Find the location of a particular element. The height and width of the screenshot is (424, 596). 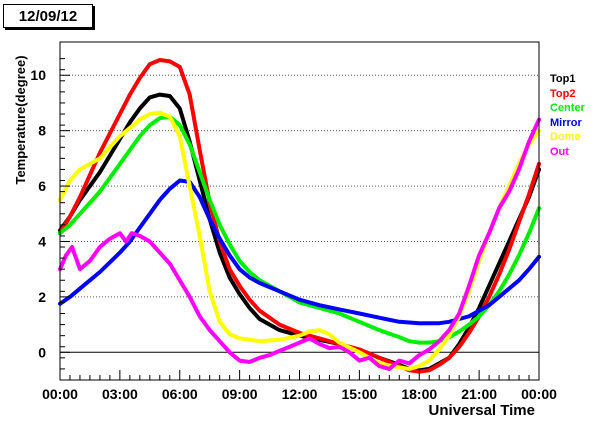

x-tick-label: 15:00 is located at coordinates (359, 394).